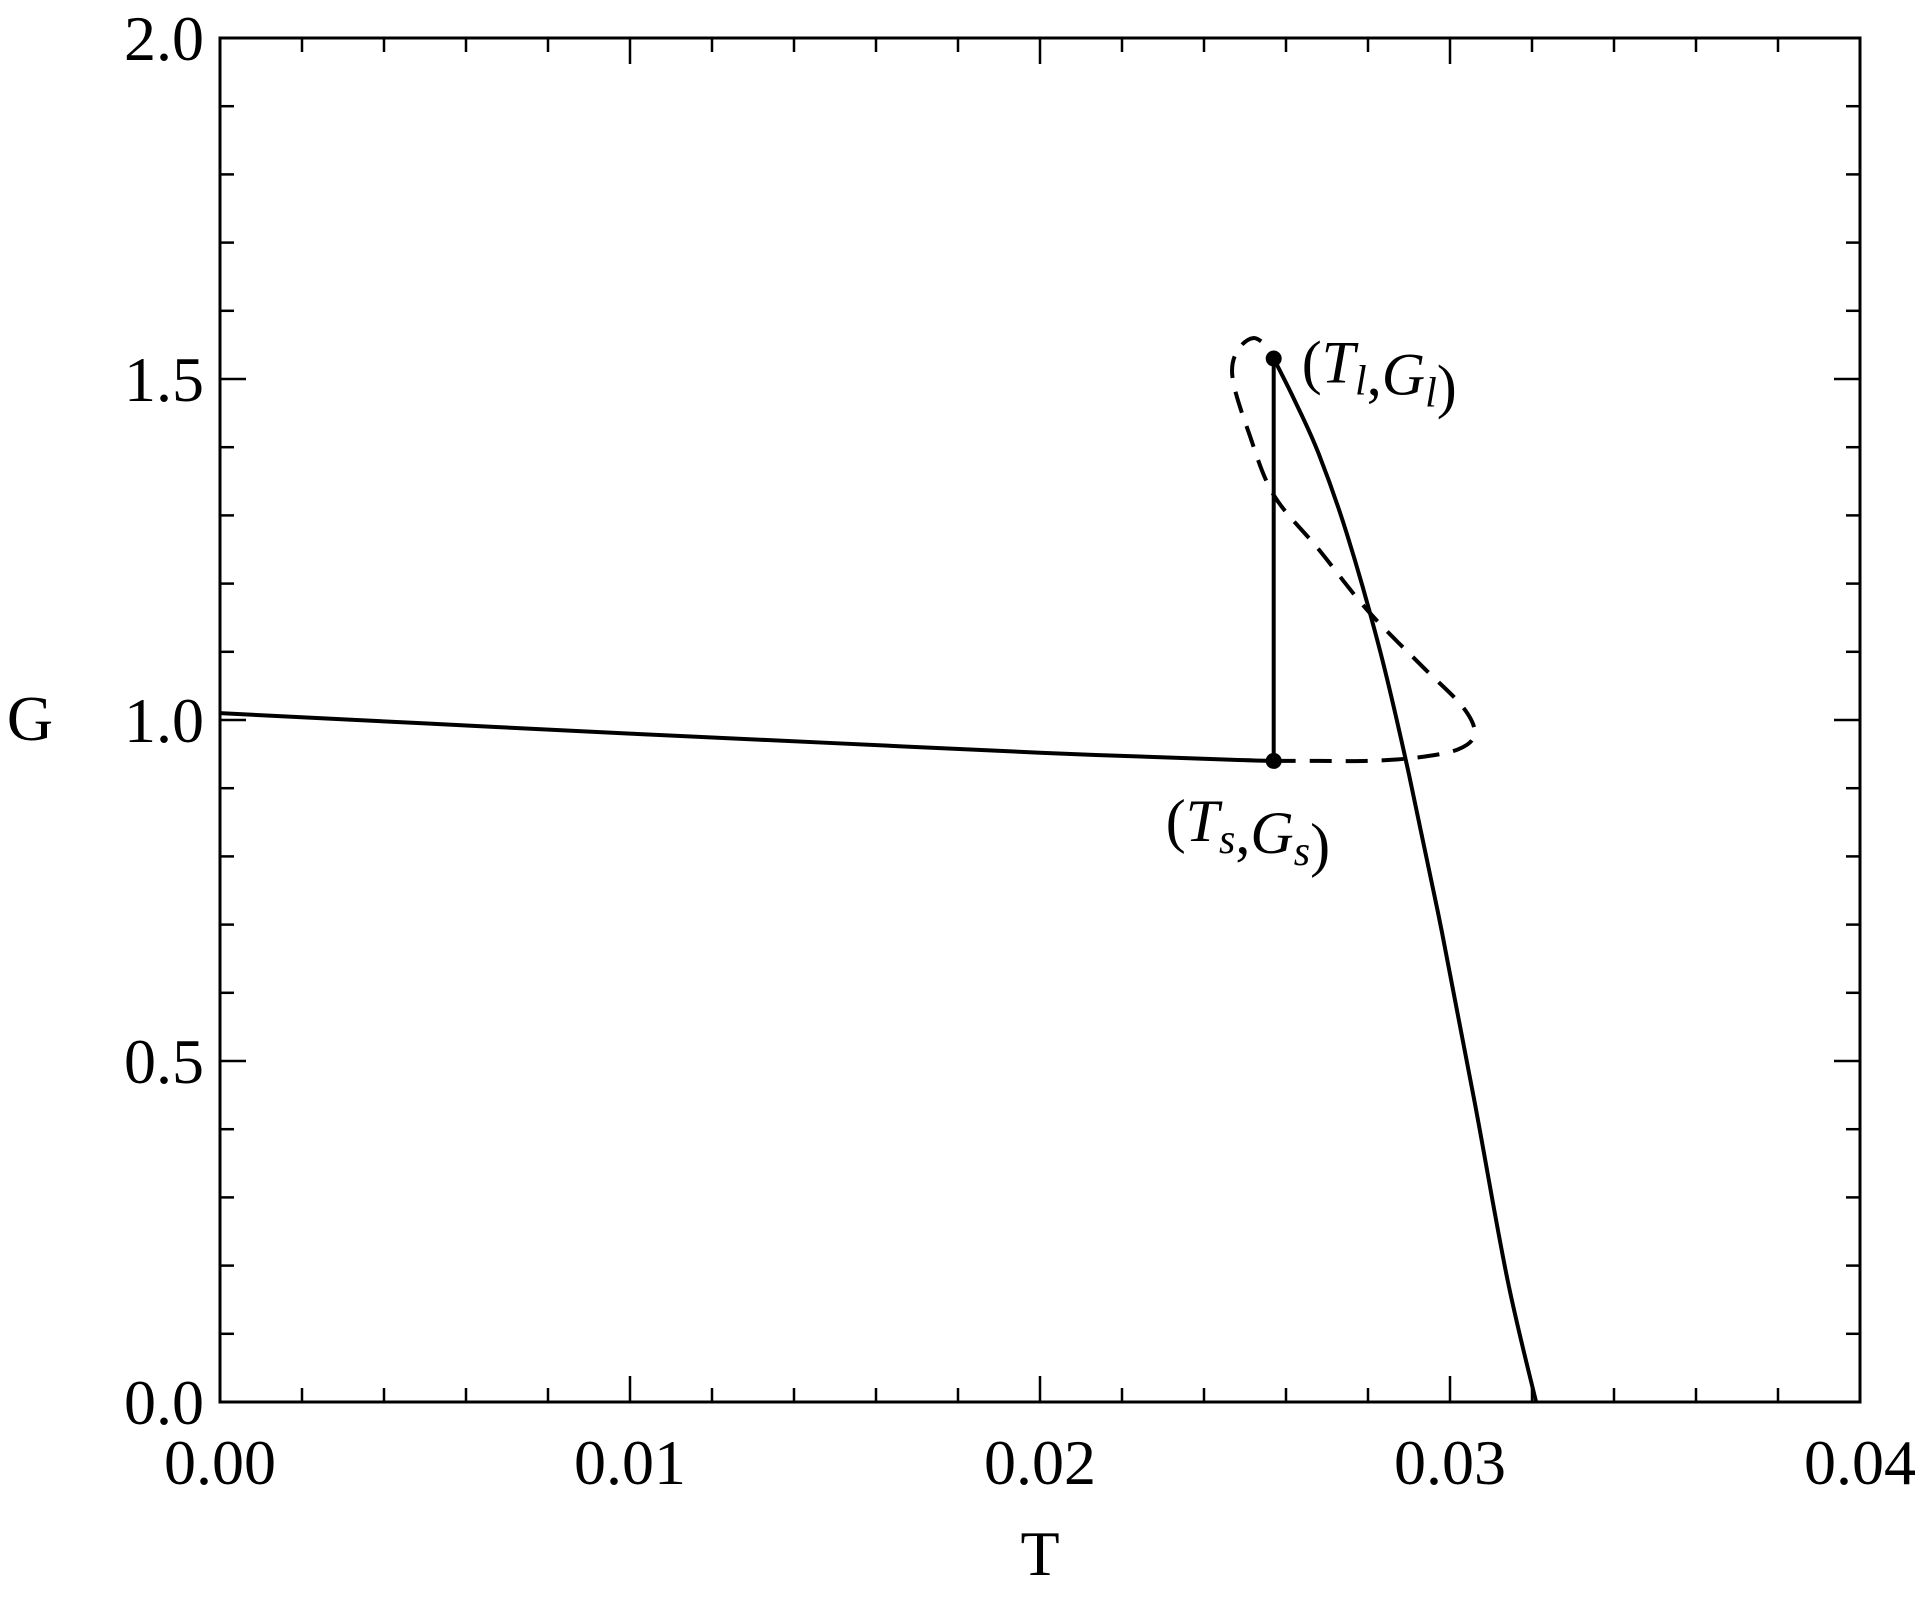  What do you see at coordinates (164, 379) in the screenshot?
I see `y-tick-label: 1.5` at bounding box center [164, 379].